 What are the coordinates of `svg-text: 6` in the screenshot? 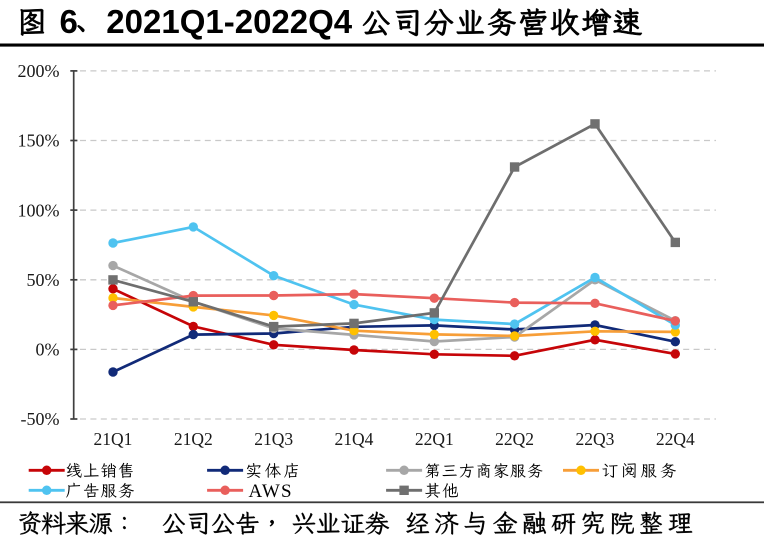 It's located at (69, 21).